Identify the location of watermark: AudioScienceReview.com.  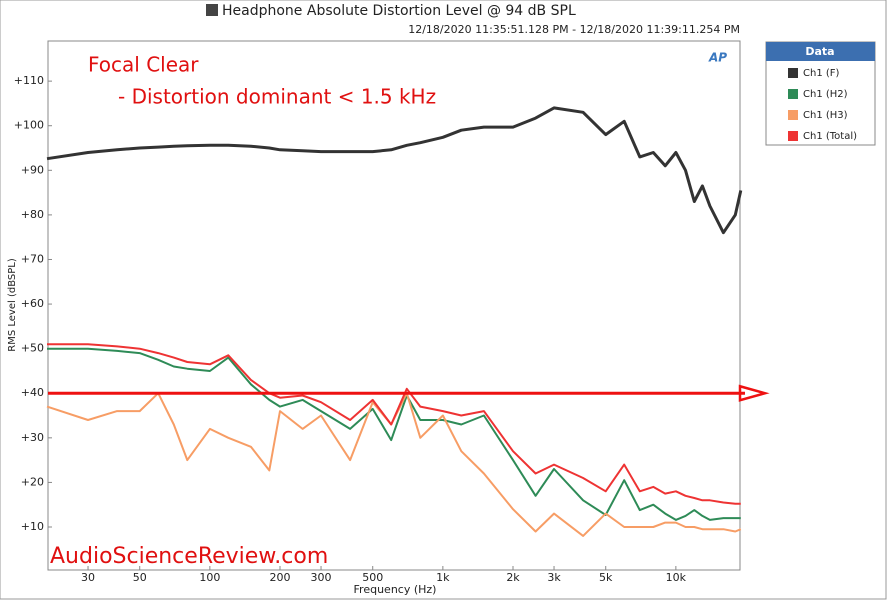
(189, 556).